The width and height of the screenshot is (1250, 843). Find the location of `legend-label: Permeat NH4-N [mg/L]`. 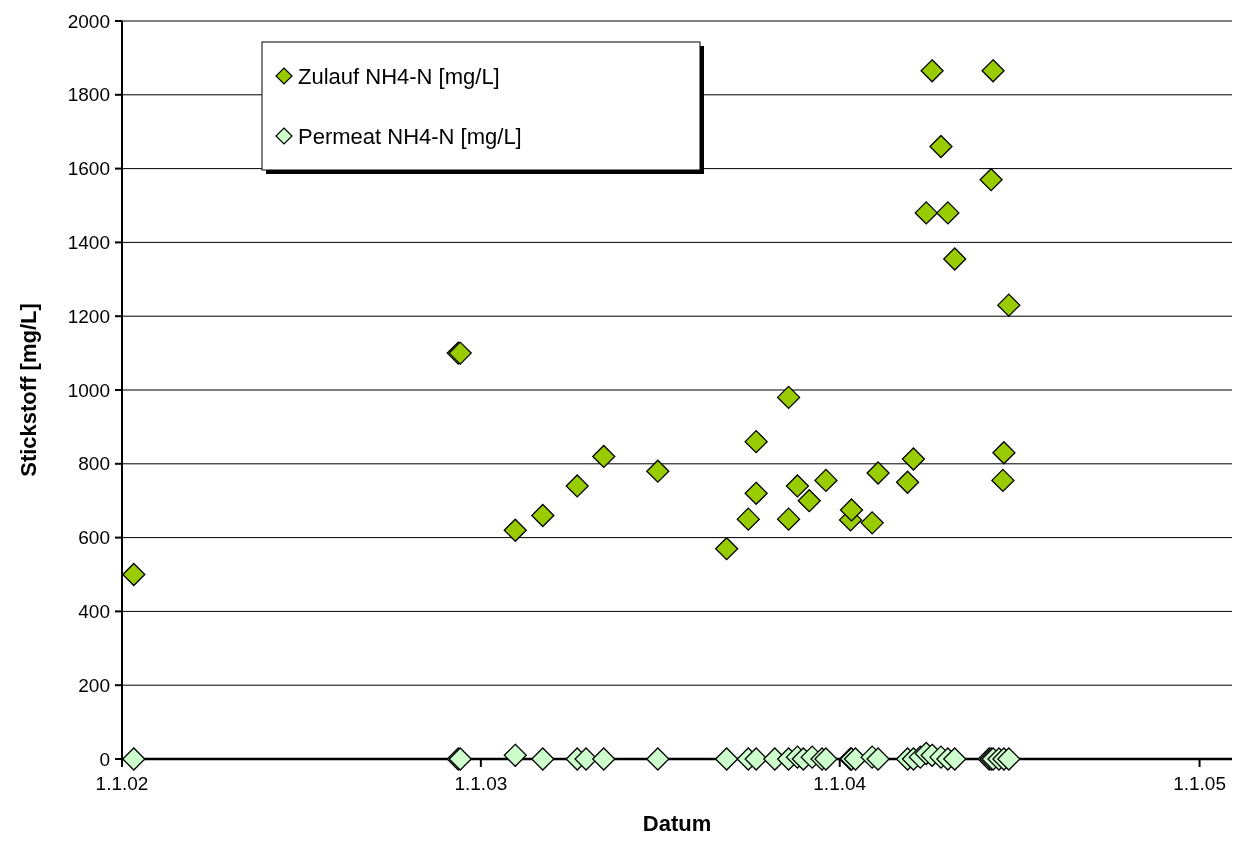

legend-label: Permeat NH4-N [mg/L] is located at coordinates (410, 136).